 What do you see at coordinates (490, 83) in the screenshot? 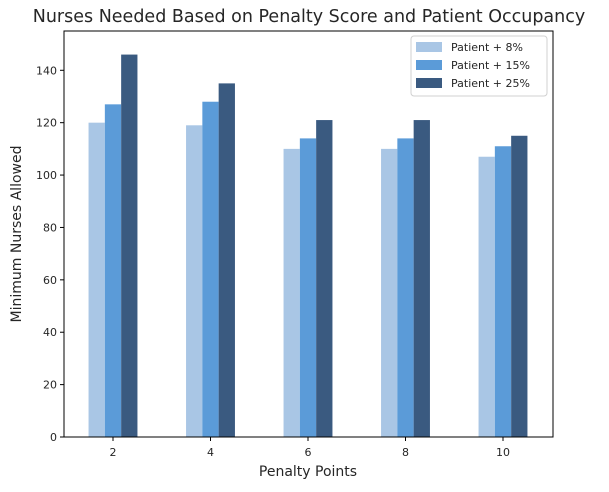
I see `legend-label: Patient + 25%` at bounding box center [490, 83].